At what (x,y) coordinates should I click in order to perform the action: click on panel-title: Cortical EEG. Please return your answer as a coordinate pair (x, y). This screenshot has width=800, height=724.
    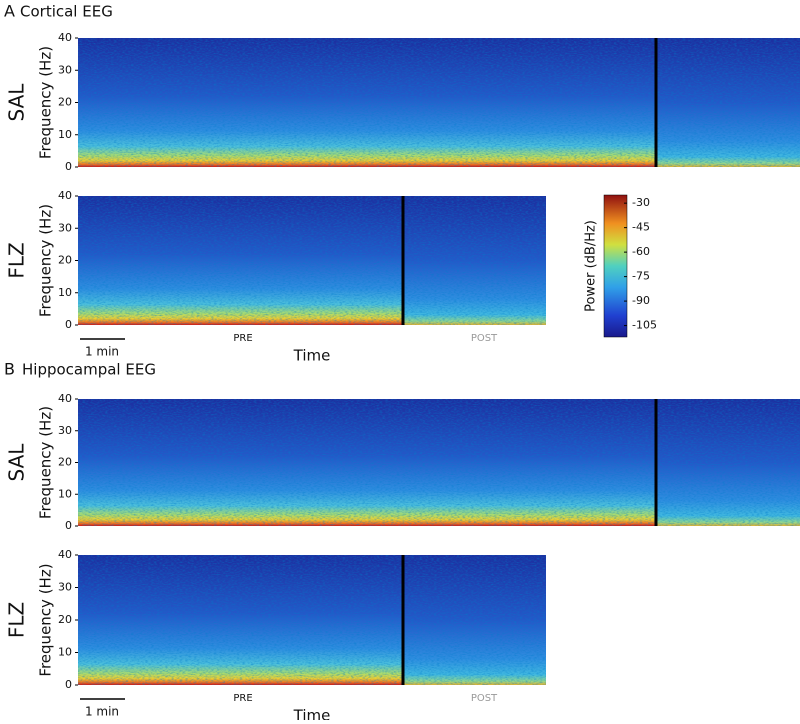
    Looking at the image, I should click on (66, 12).